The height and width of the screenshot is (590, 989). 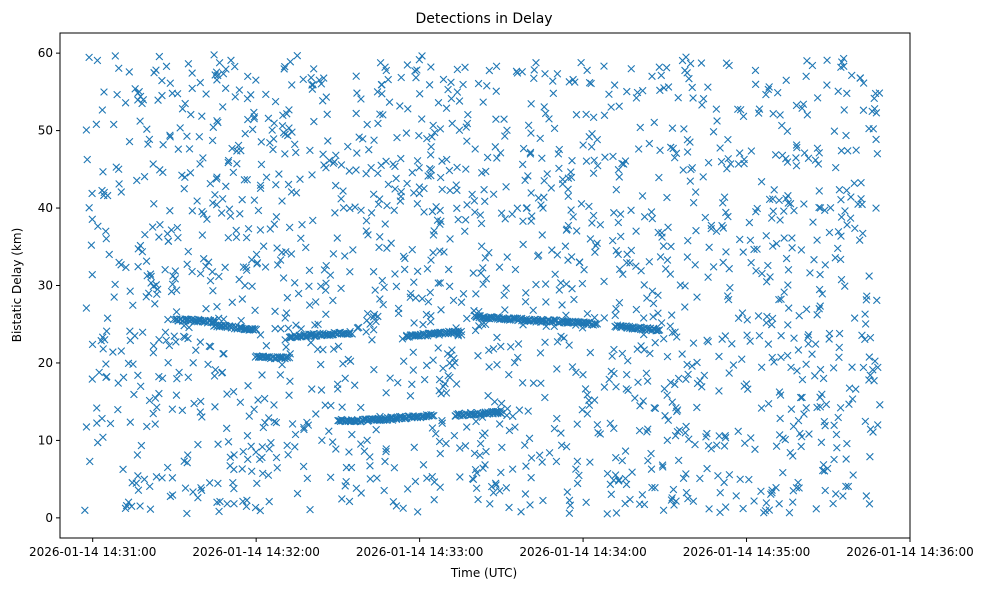 I want to click on y-tick-label: 60, so click(x=45, y=53).